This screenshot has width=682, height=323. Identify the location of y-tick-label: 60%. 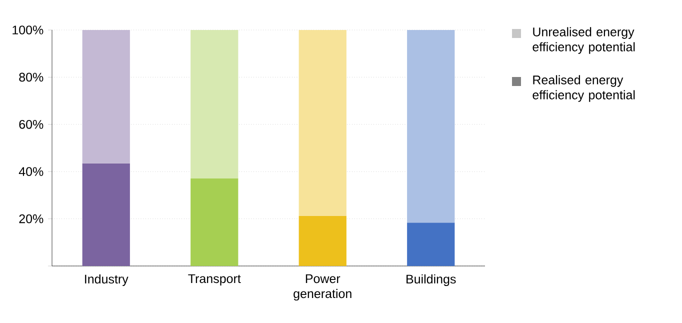
(31, 124).